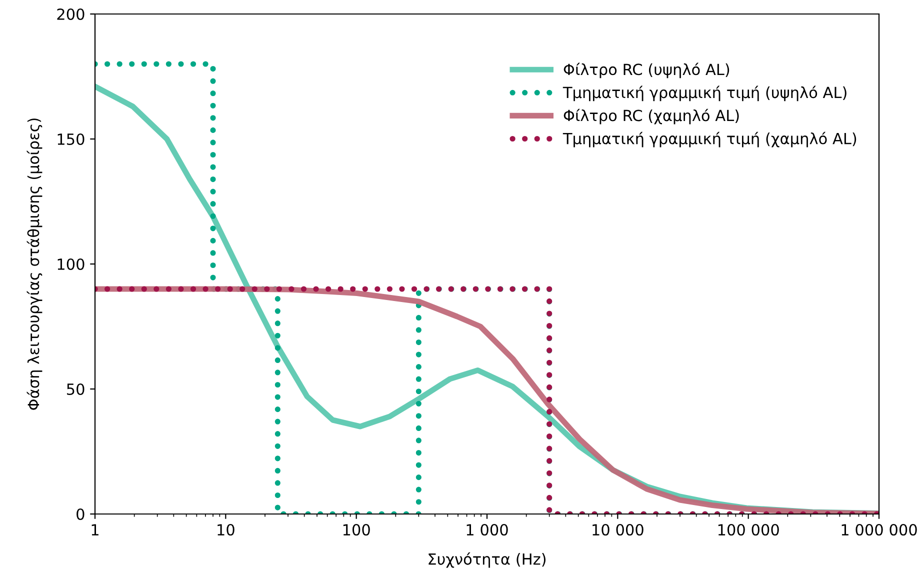 The width and height of the screenshot is (920, 574). I want to click on x-tick-label: 1 000 000, so click(879, 530).